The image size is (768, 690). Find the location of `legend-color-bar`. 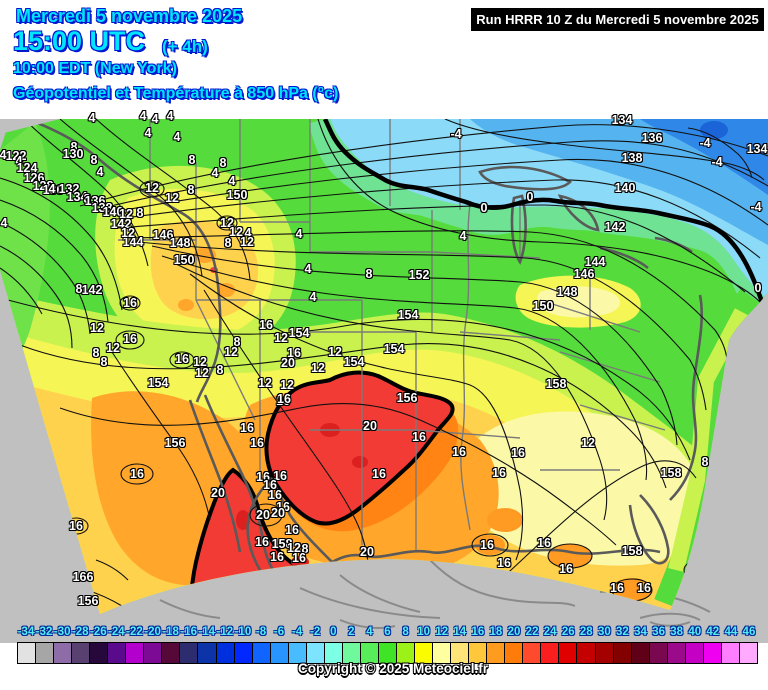

legend-color-bar is located at coordinates (387, 653).